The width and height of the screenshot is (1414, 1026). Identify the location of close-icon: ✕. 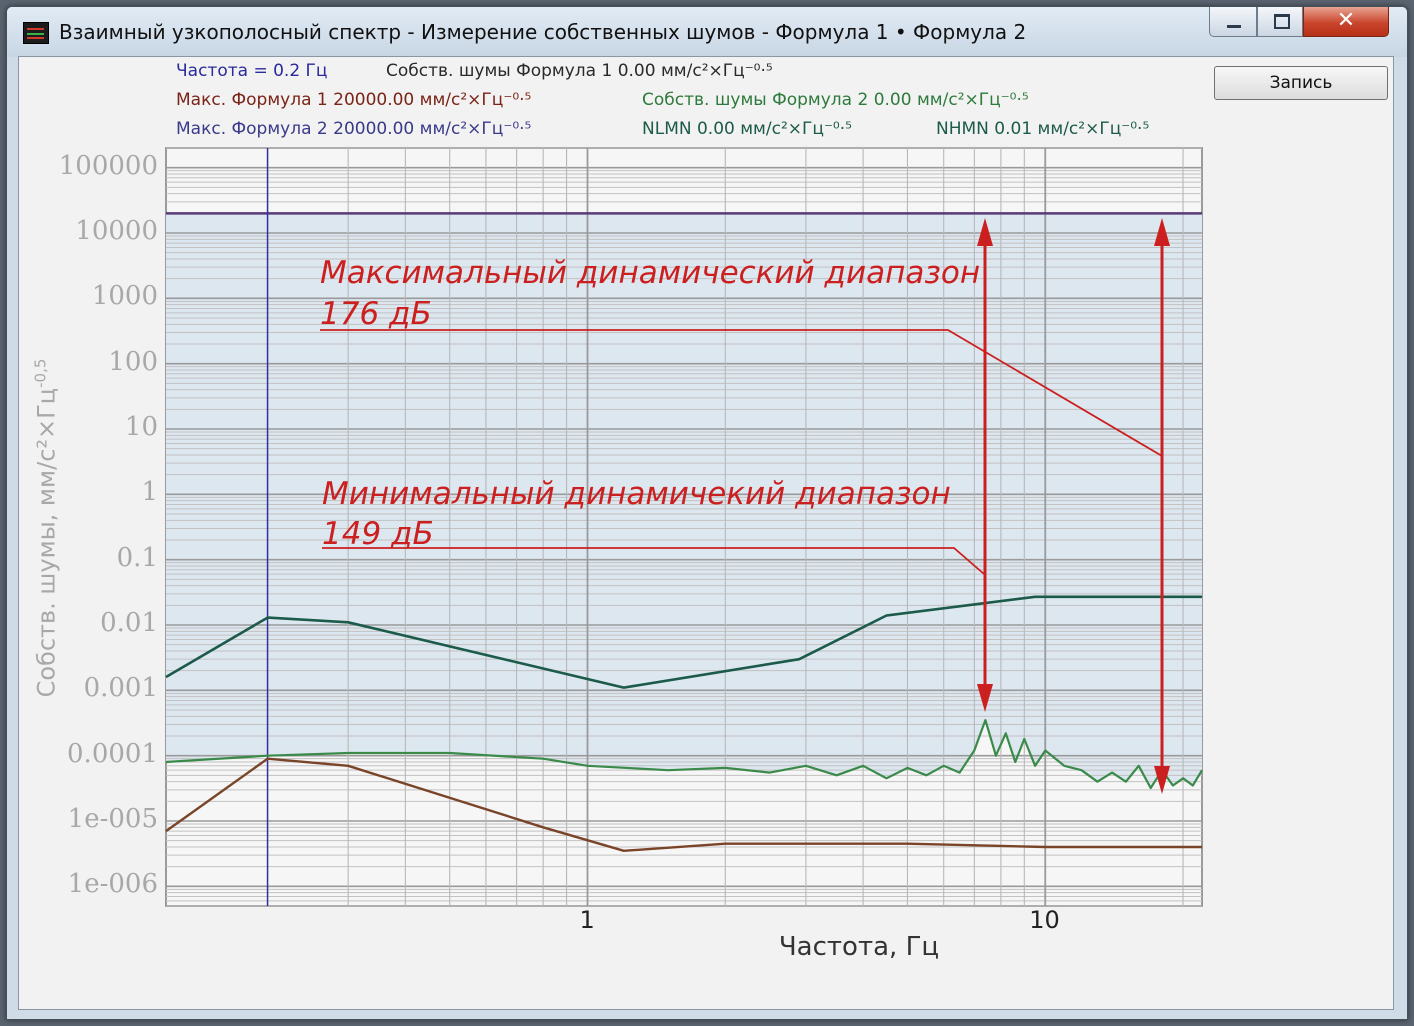
(1346, 20).